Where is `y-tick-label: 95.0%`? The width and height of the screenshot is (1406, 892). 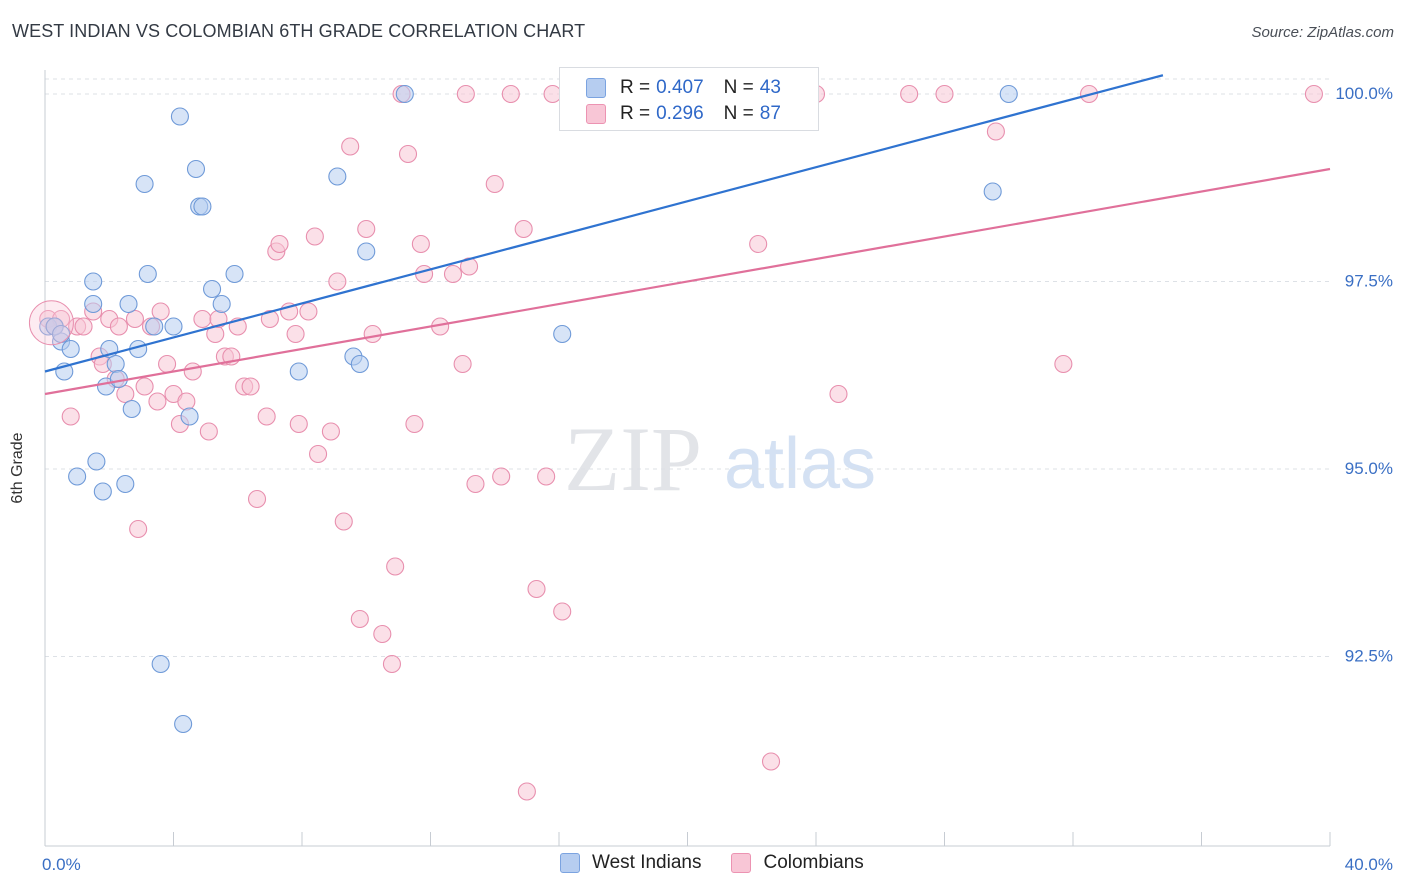
y-tick-label: 95.0% is located at coordinates (1369, 468).